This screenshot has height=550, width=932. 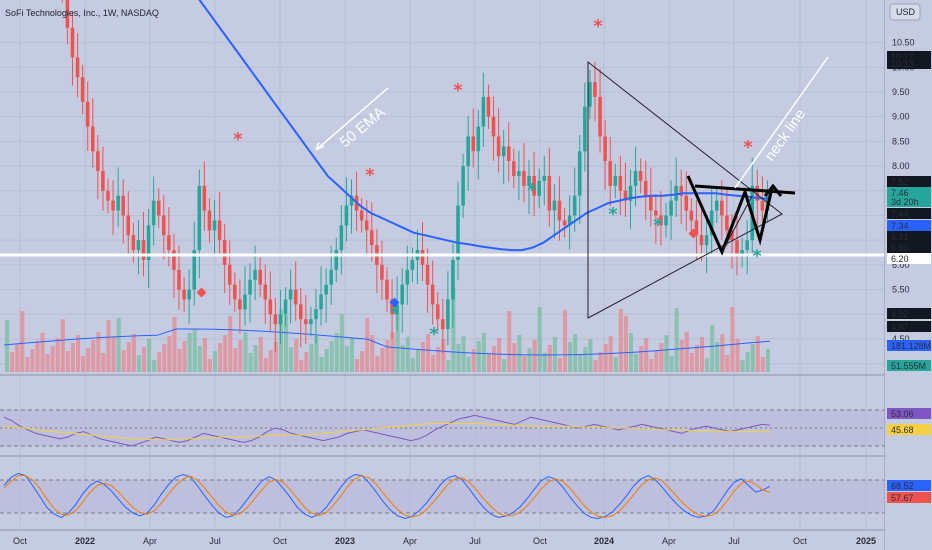 What do you see at coordinates (900, 327) in the screenshot?
I see `price-marker-label: 4.87` at bounding box center [900, 327].